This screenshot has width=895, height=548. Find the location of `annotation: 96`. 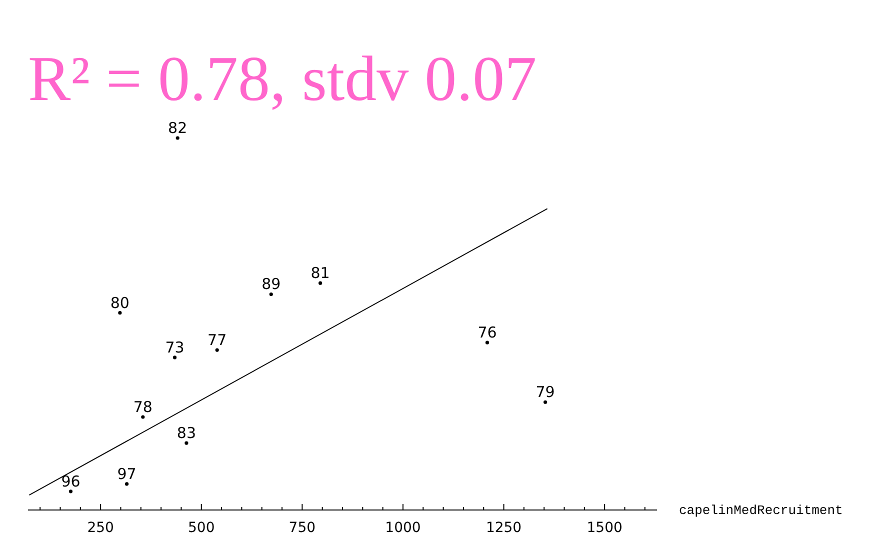

annotation: 96 is located at coordinates (70, 481).